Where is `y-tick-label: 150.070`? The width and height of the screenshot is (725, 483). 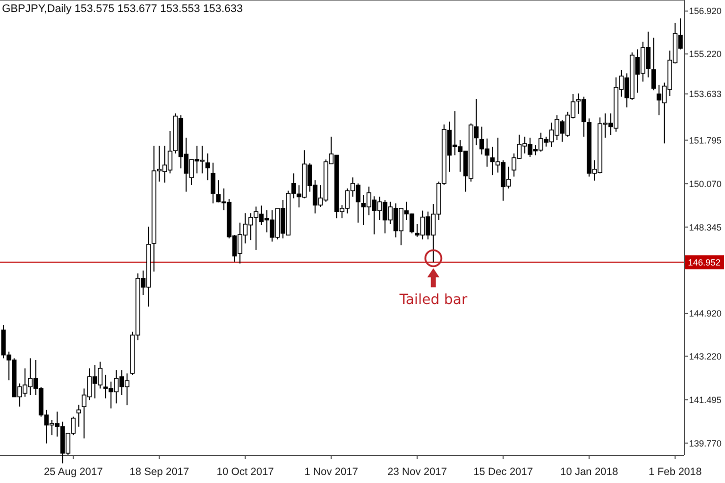
y-tick-label: 150.070 is located at coordinates (705, 183).